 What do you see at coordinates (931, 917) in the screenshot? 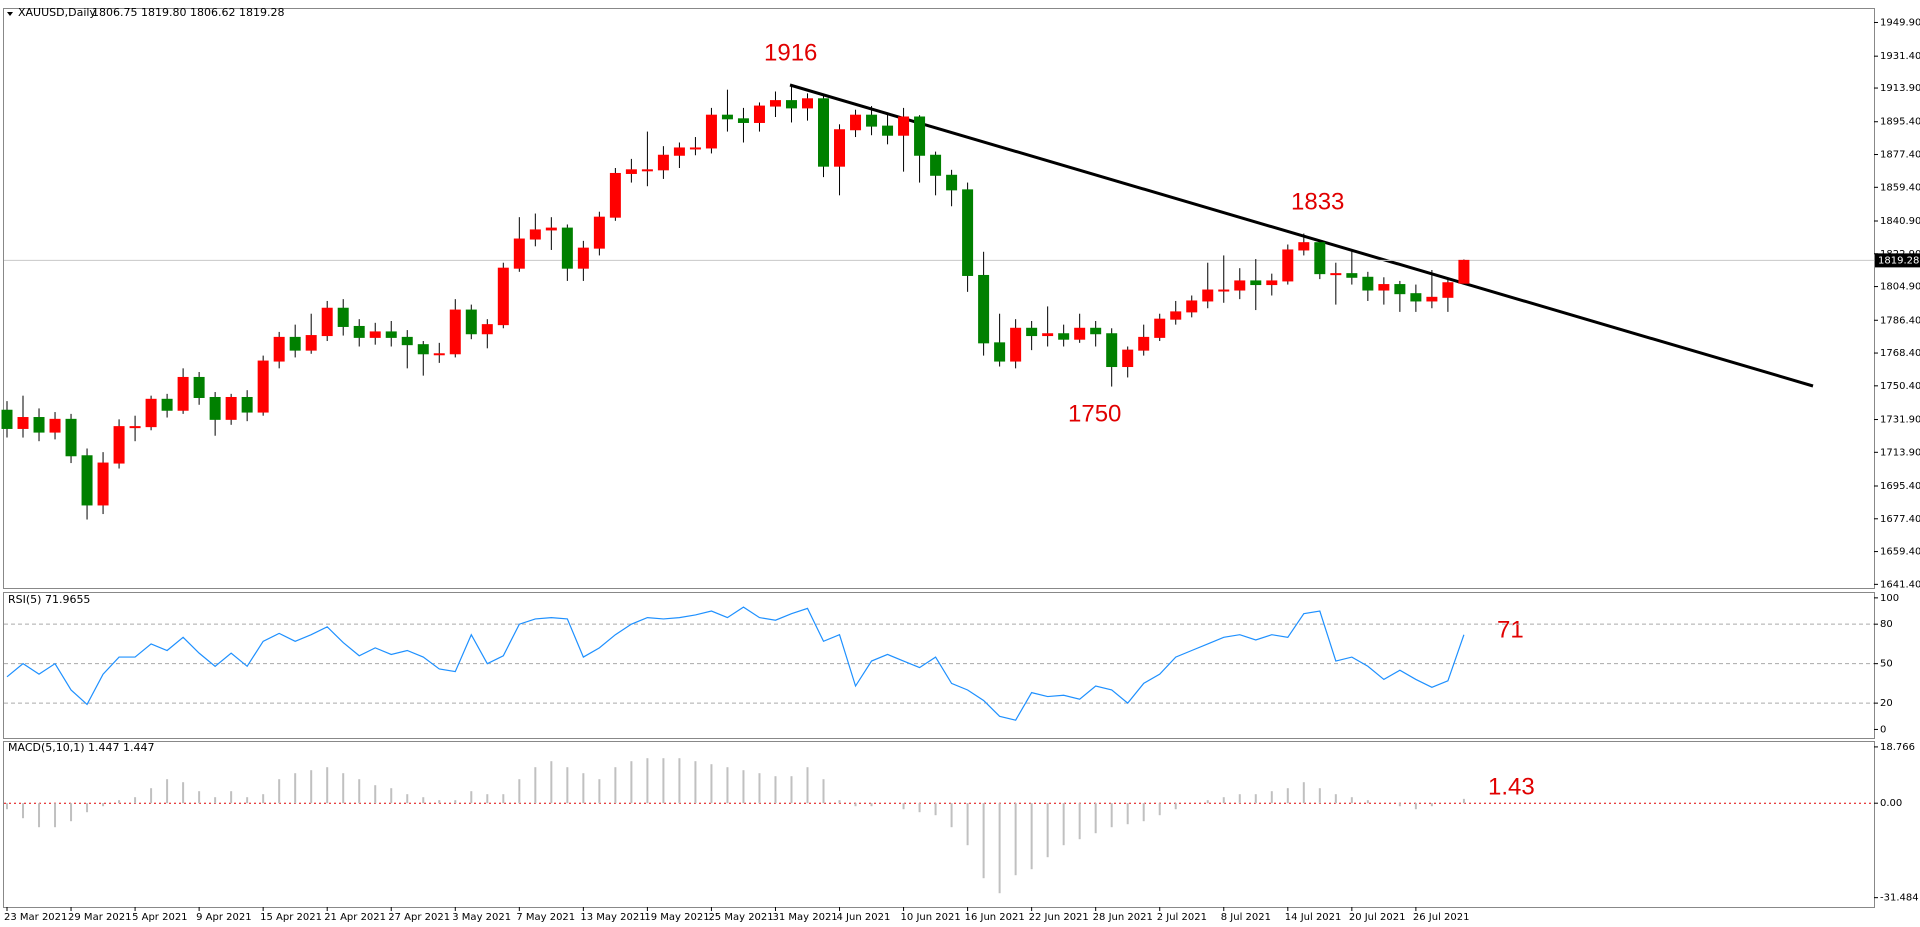
I see `x-tick-label: 10 Jun 2021` at bounding box center [931, 917].